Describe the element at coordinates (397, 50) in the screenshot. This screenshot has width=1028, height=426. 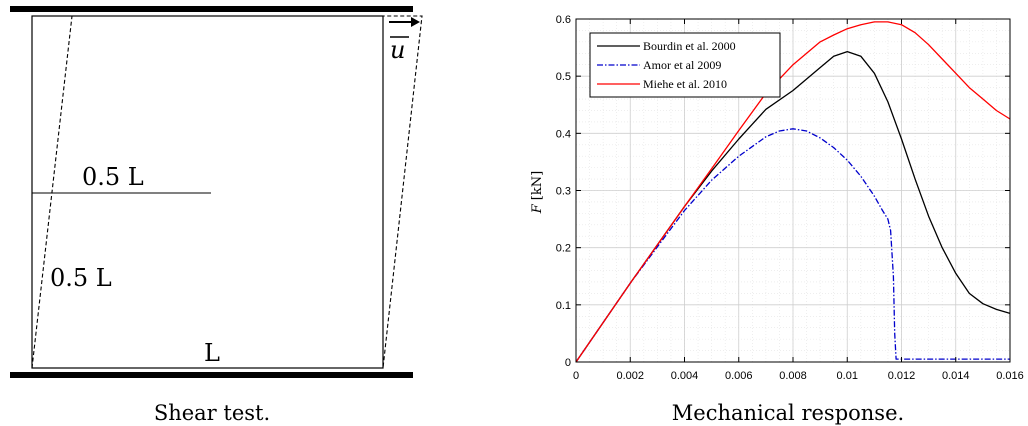
I see `displacement-label: u` at that location.